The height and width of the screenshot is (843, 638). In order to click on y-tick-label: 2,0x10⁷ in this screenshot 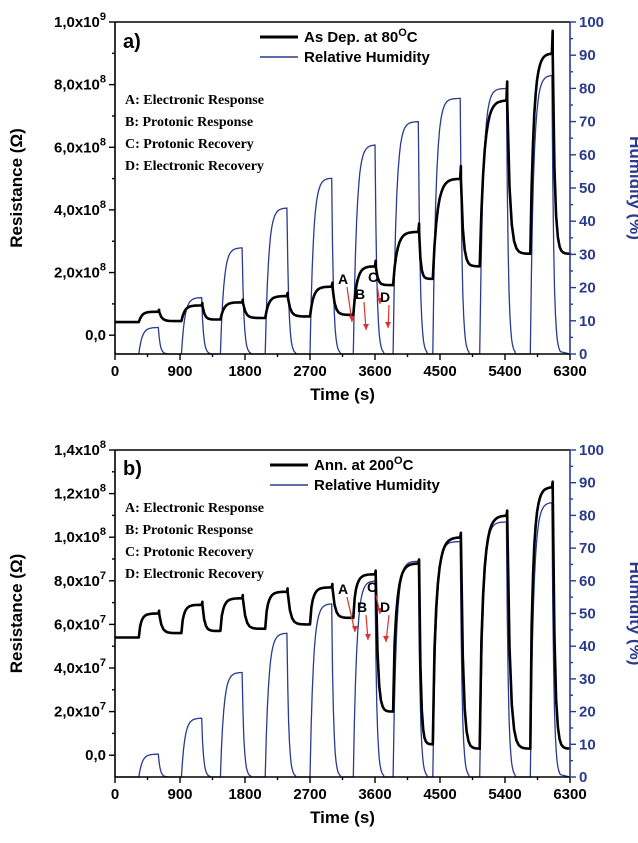, I will do `click(80, 711)`.